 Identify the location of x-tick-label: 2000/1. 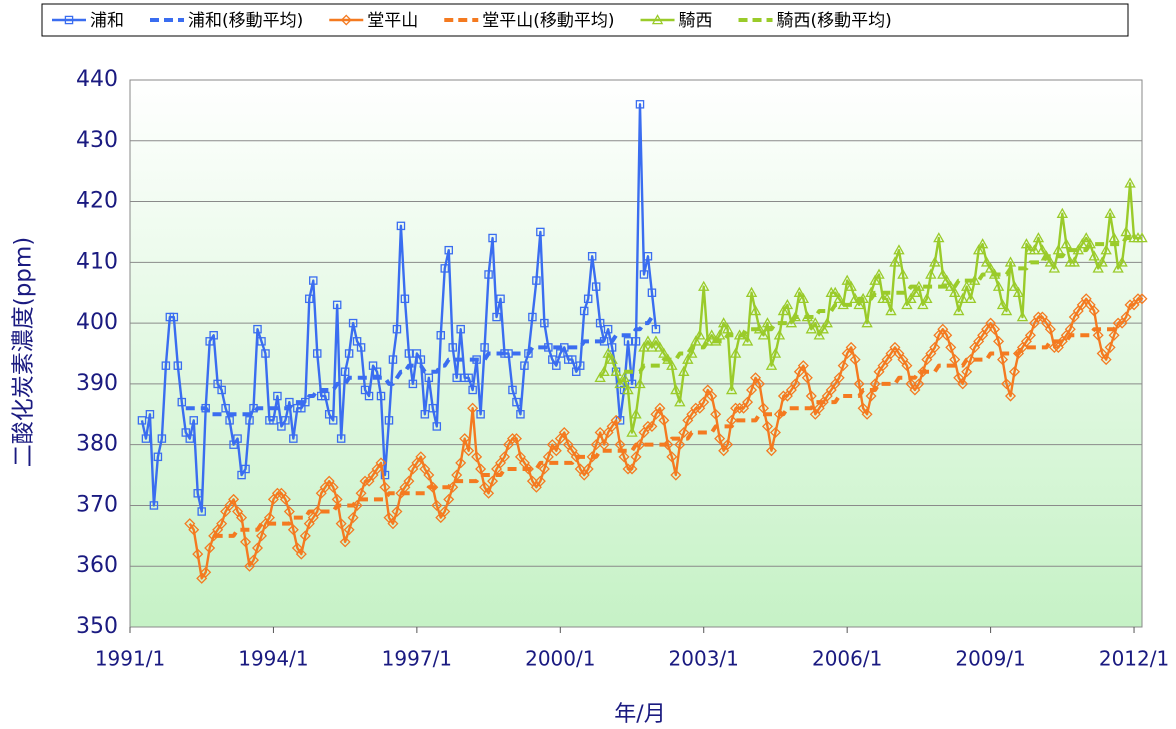
(560, 659).